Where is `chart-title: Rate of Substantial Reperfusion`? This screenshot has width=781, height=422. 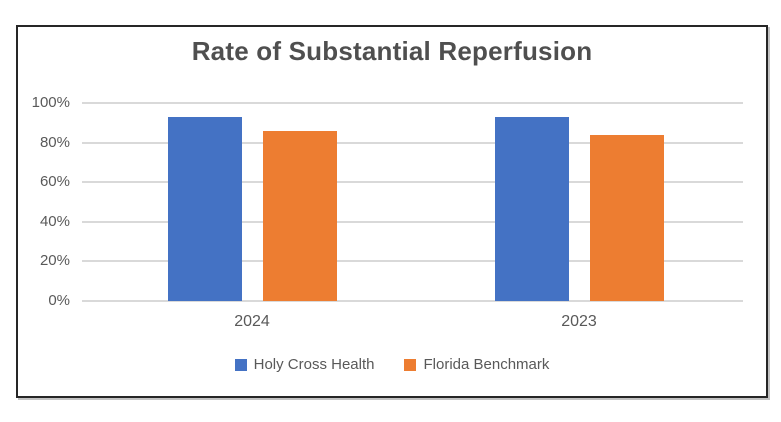 chart-title: Rate of Substantial Reperfusion is located at coordinates (392, 51).